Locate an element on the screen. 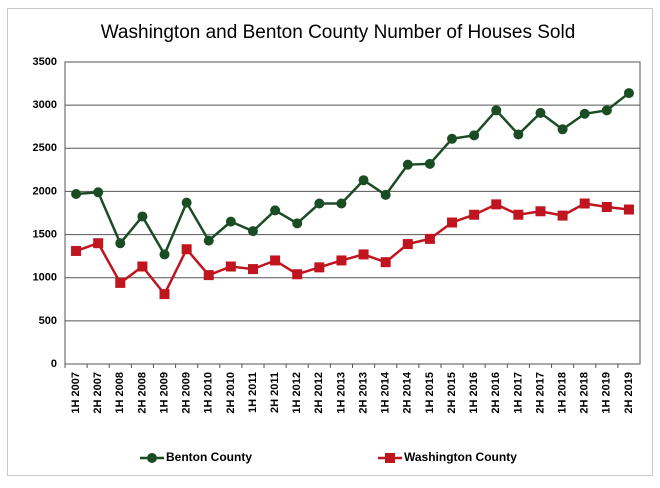 The height and width of the screenshot is (488, 660). x-tick-label: 1H 2015 is located at coordinates (430, 393).